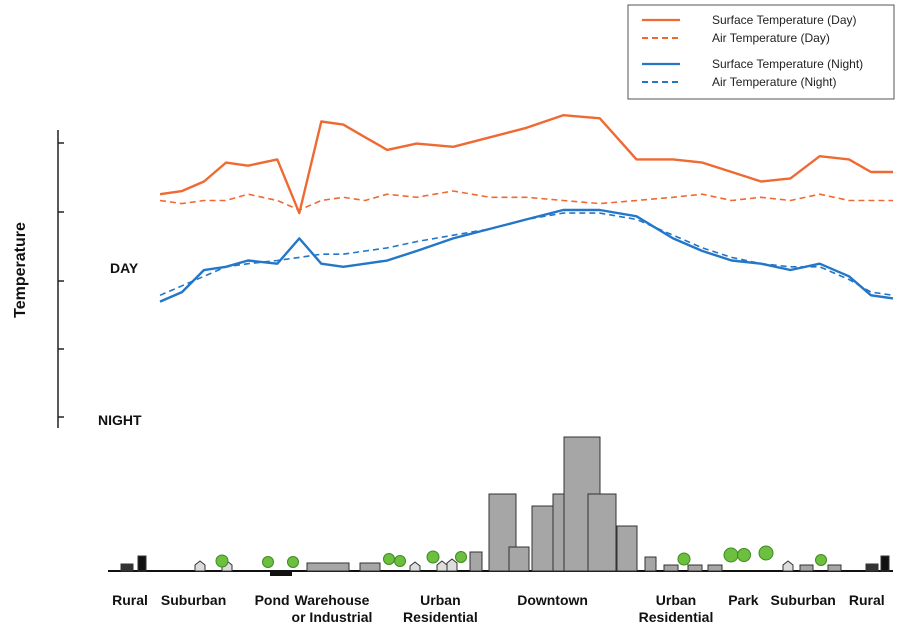 Image resolution: width=898 pixels, height=628 pixels. Describe the element at coordinates (120, 420) in the screenshot. I see `row-label-night: NIGHT` at that location.